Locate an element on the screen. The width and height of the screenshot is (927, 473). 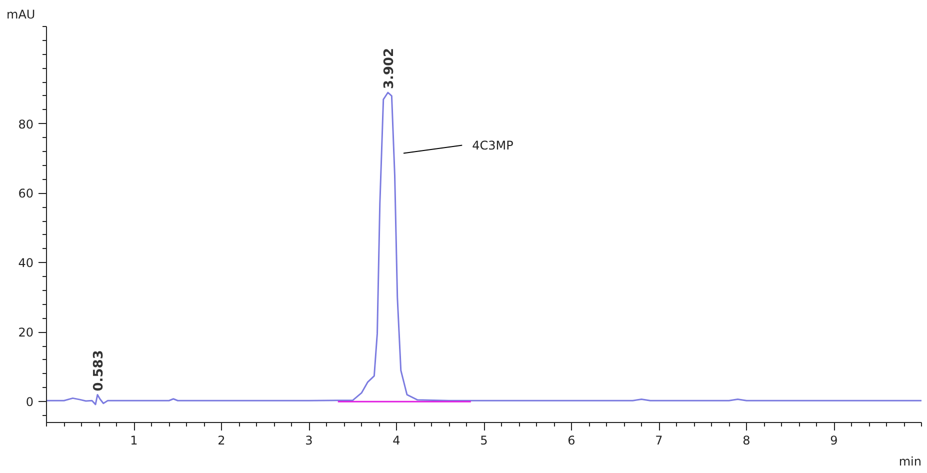
x-tick-label: 8 is located at coordinates (746, 441).